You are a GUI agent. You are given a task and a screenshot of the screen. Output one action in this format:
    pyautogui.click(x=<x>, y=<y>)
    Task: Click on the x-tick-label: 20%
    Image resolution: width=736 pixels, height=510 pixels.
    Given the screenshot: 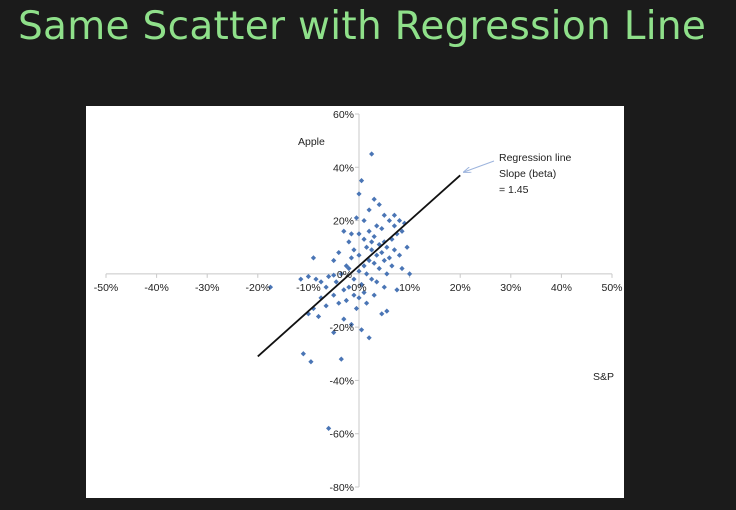 What is the action you would take?
    pyautogui.click(x=460, y=288)
    